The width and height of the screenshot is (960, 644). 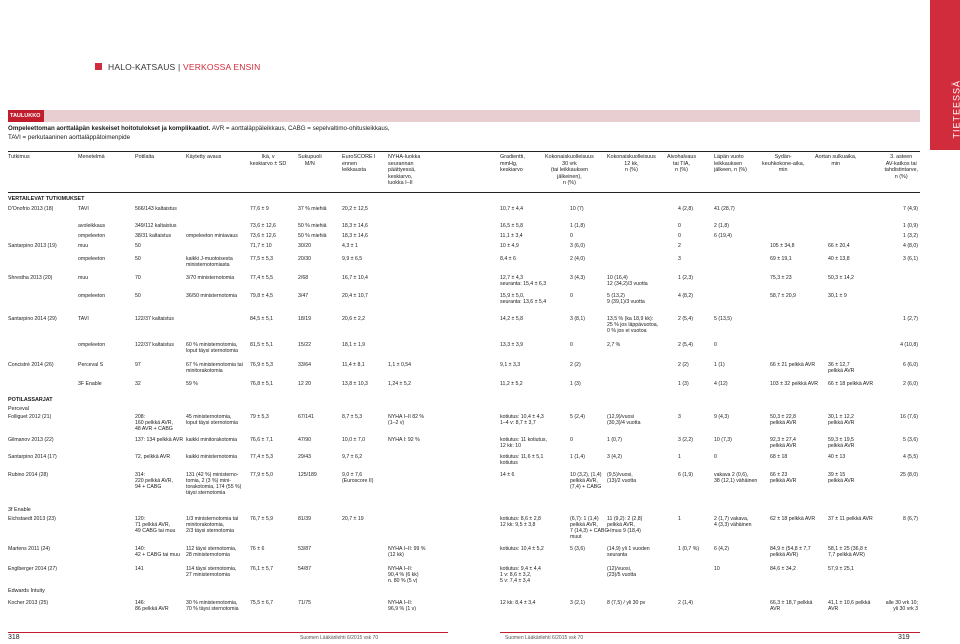 I want to click on breadcrumb-subsection: VERKOSSA ENSIN, so click(x=221, y=67).